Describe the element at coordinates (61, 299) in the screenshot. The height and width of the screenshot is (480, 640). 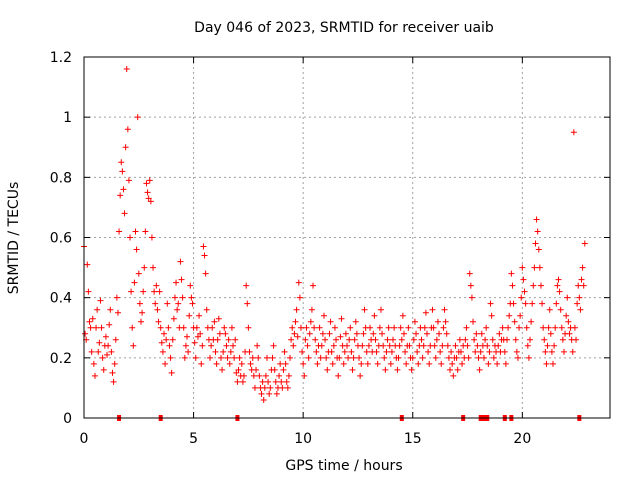
I see `y-tick-label: 0.4` at that location.